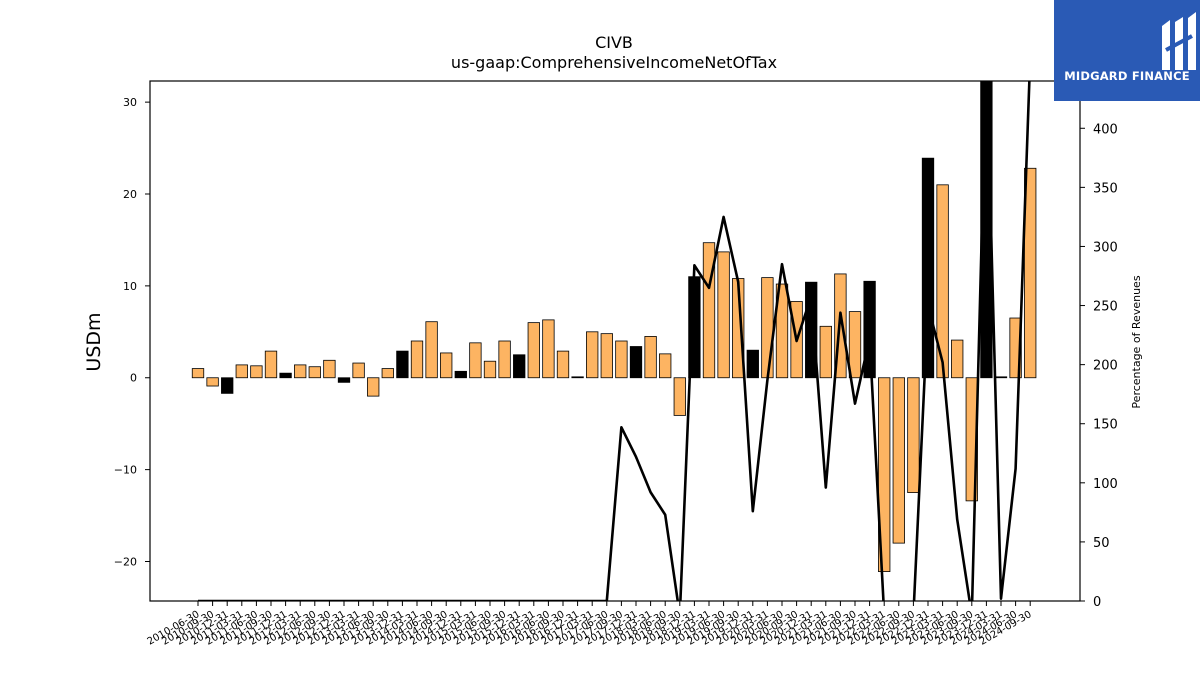 The image size is (1200, 675). What do you see at coordinates (1127, 76) in the screenshot?
I see `brand-name: MIDGARD FINANCE` at bounding box center [1127, 76].